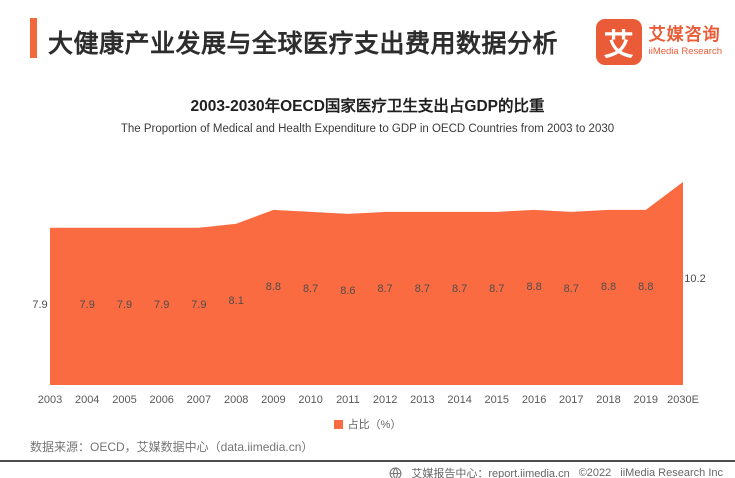 Image resolution: width=735 pixels, height=478 pixels. What do you see at coordinates (685, 52) in the screenshot?
I see `logo-name-en: iiMedia Research` at bounding box center [685, 52].